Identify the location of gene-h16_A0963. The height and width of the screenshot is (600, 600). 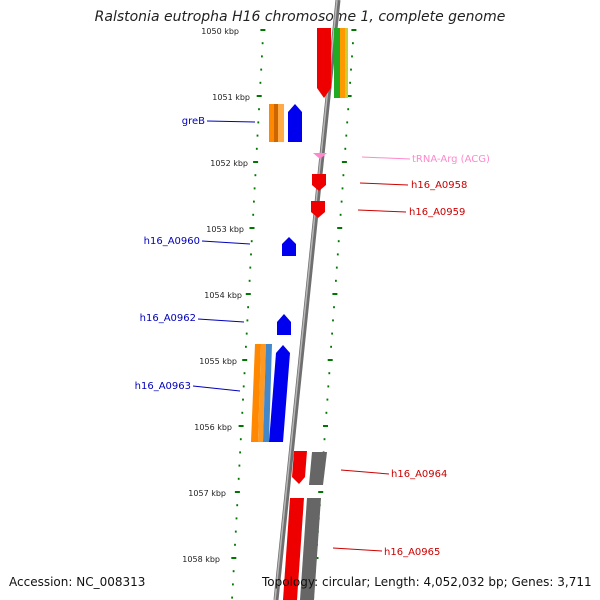
(279, 393).